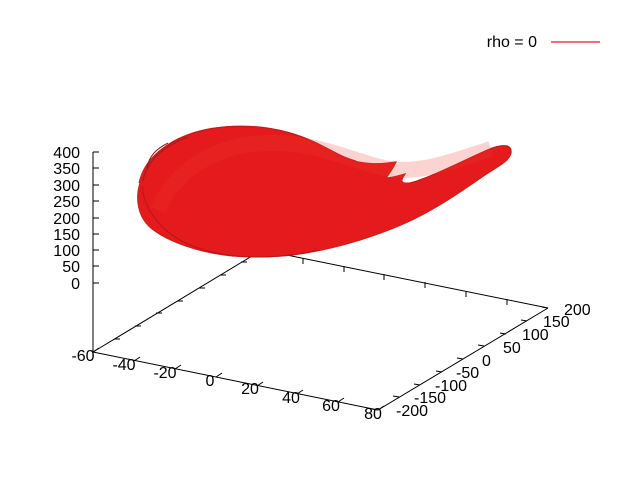 The width and height of the screenshot is (640, 480). Describe the element at coordinates (535, 335) in the screenshot. I see `y-label-100: 100` at that location.